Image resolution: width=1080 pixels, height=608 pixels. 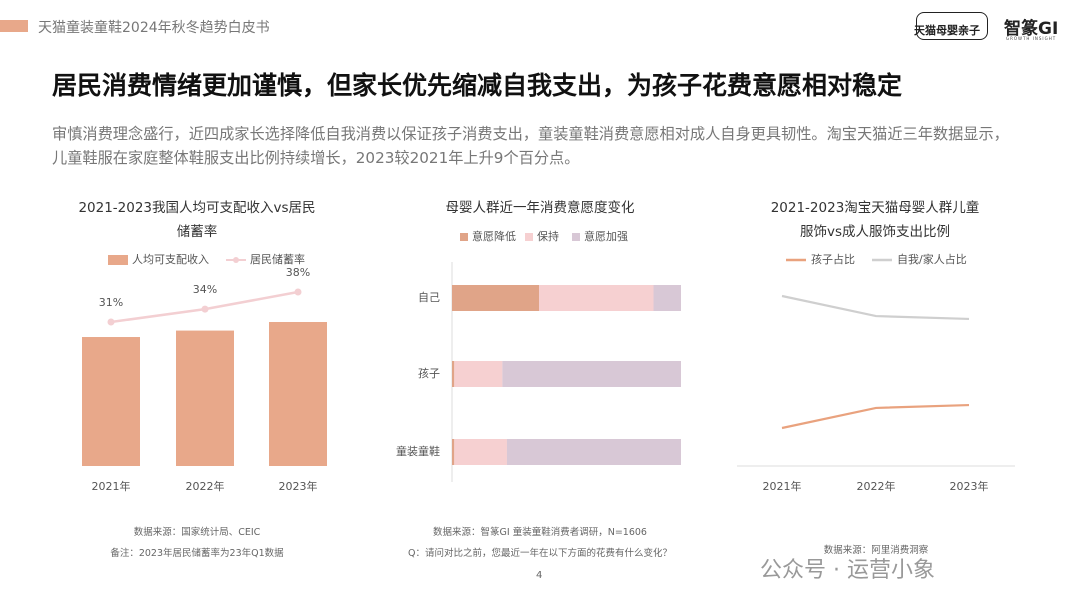 I want to click on source: 数据来源：国家统计局、CEIC, so click(x=197, y=532).